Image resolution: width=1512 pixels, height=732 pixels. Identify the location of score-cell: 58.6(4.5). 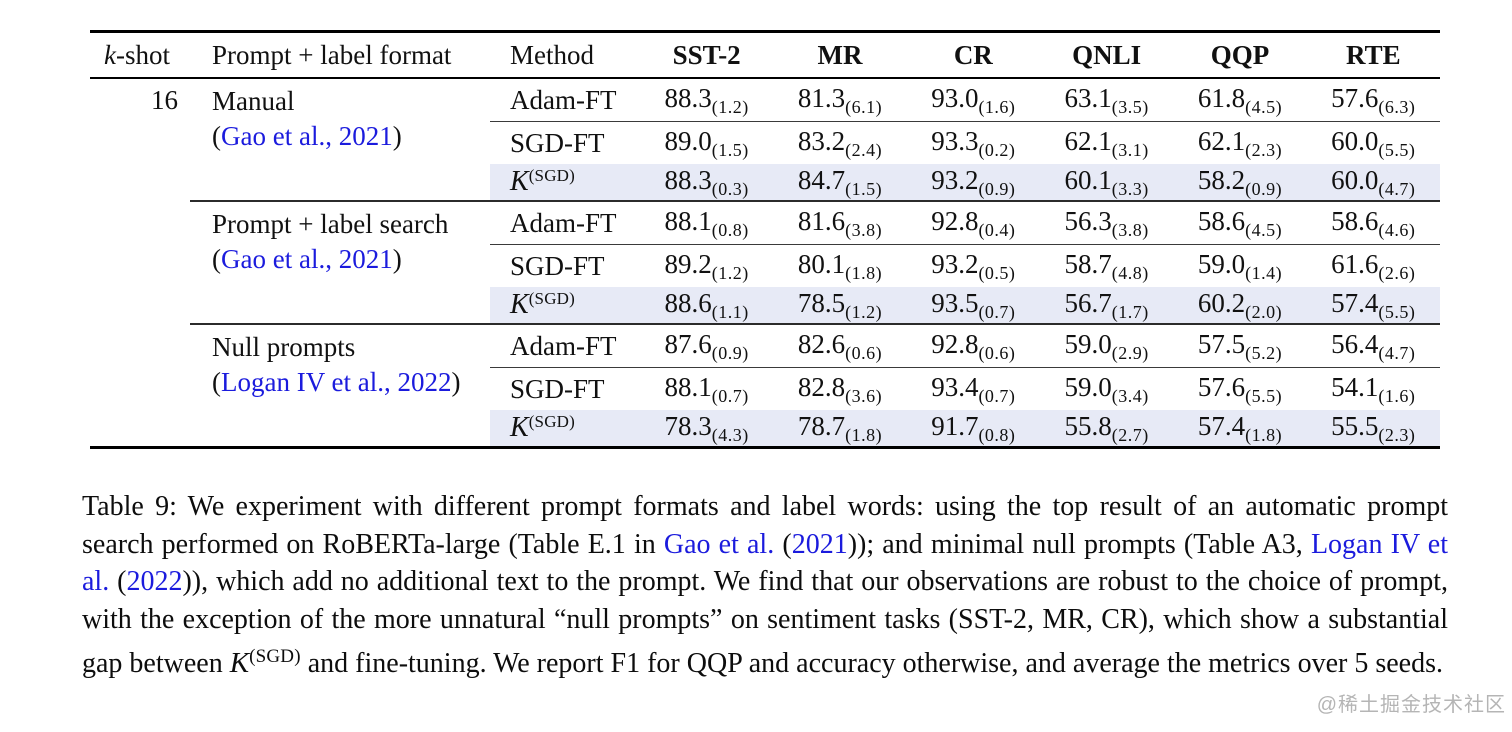
(1239, 223).